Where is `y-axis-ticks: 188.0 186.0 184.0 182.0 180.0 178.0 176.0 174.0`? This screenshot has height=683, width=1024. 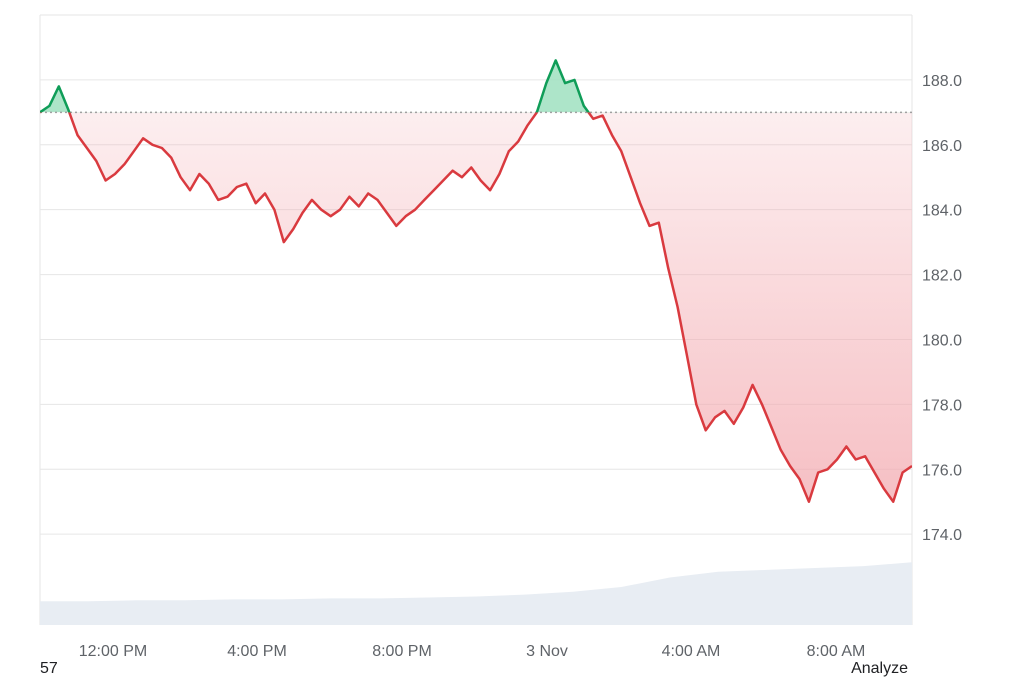 y-axis-ticks: 188.0 186.0 184.0 182.0 180.0 178.0 176.0 174.0 is located at coordinates (942, 308).